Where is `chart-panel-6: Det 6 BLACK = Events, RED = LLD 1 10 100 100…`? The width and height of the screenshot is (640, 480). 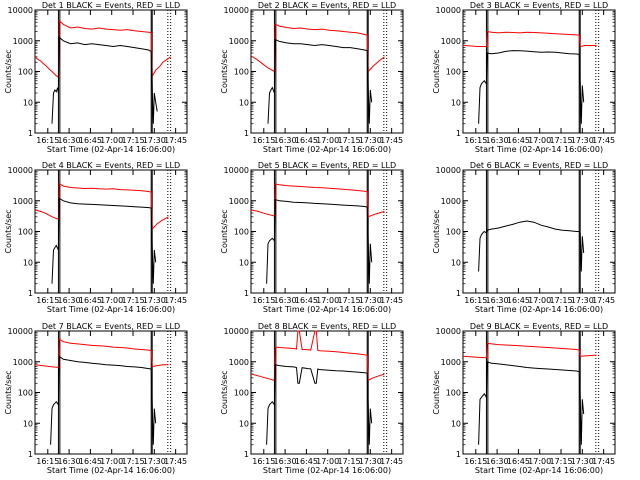 chart-panel-6: Det 6 BLACK = Events, RED = LLD 1 10 100 100… is located at coordinates (524, 237).